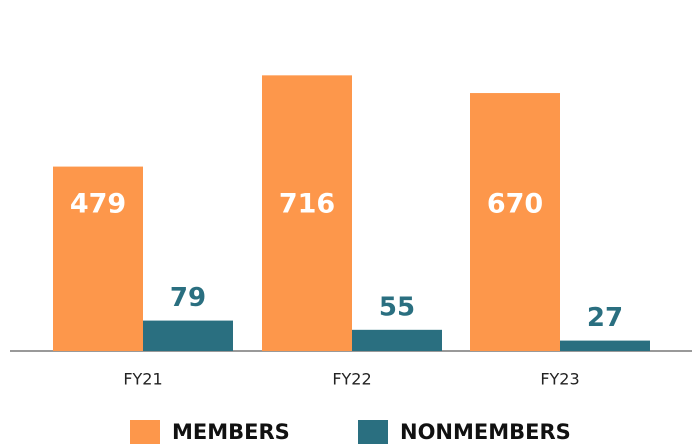  What do you see at coordinates (559, 379) in the screenshot?
I see `x-tick-label: FY23` at bounding box center [559, 379].